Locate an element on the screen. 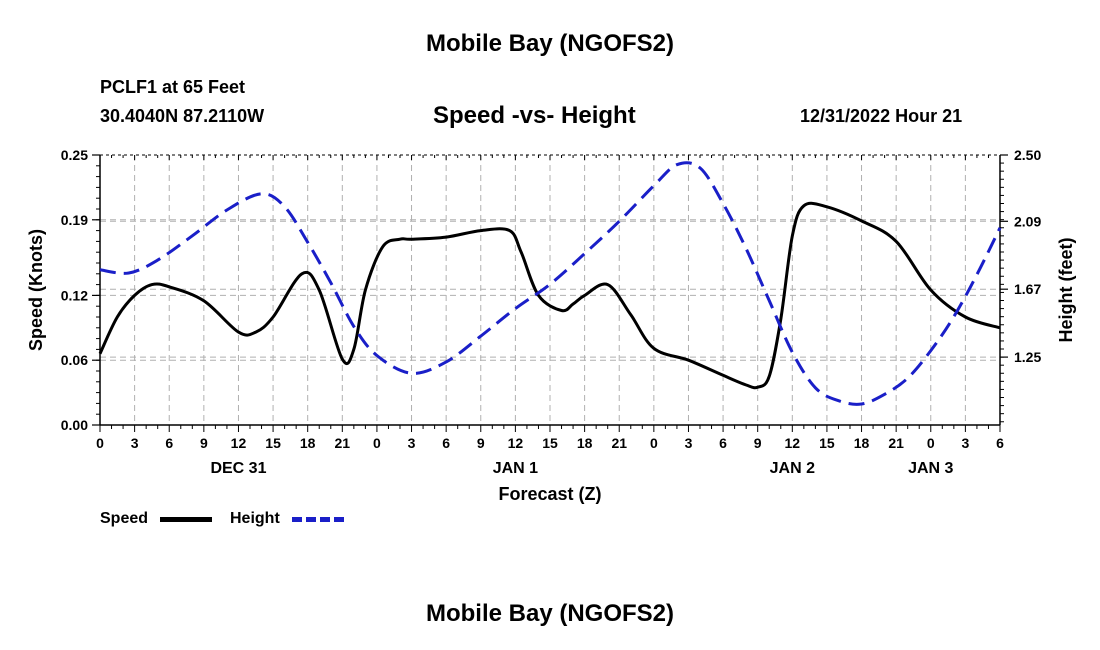 The image size is (1100, 650). x-axis-title: Forecast (Z) is located at coordinates (549, 494).